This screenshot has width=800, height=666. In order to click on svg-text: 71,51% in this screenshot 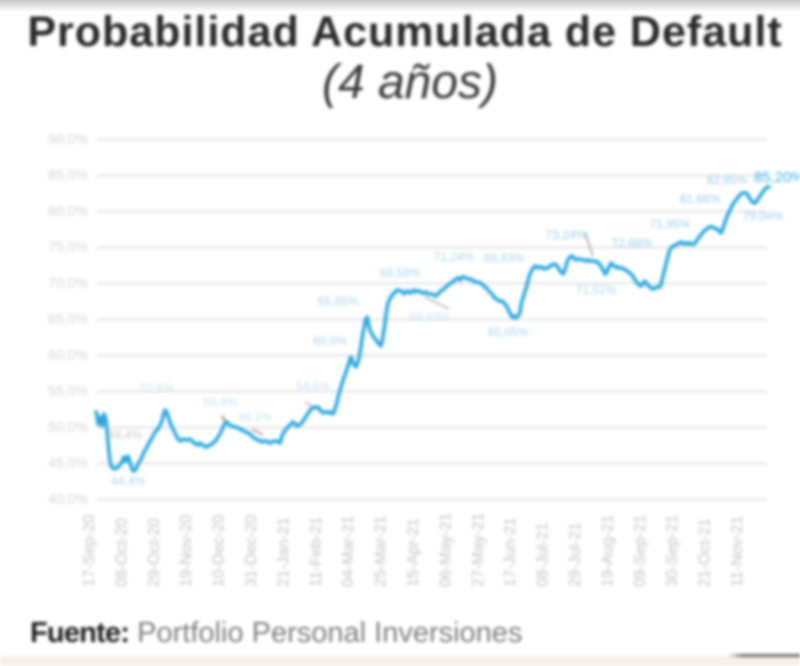, I will do `click(596, 290)`.